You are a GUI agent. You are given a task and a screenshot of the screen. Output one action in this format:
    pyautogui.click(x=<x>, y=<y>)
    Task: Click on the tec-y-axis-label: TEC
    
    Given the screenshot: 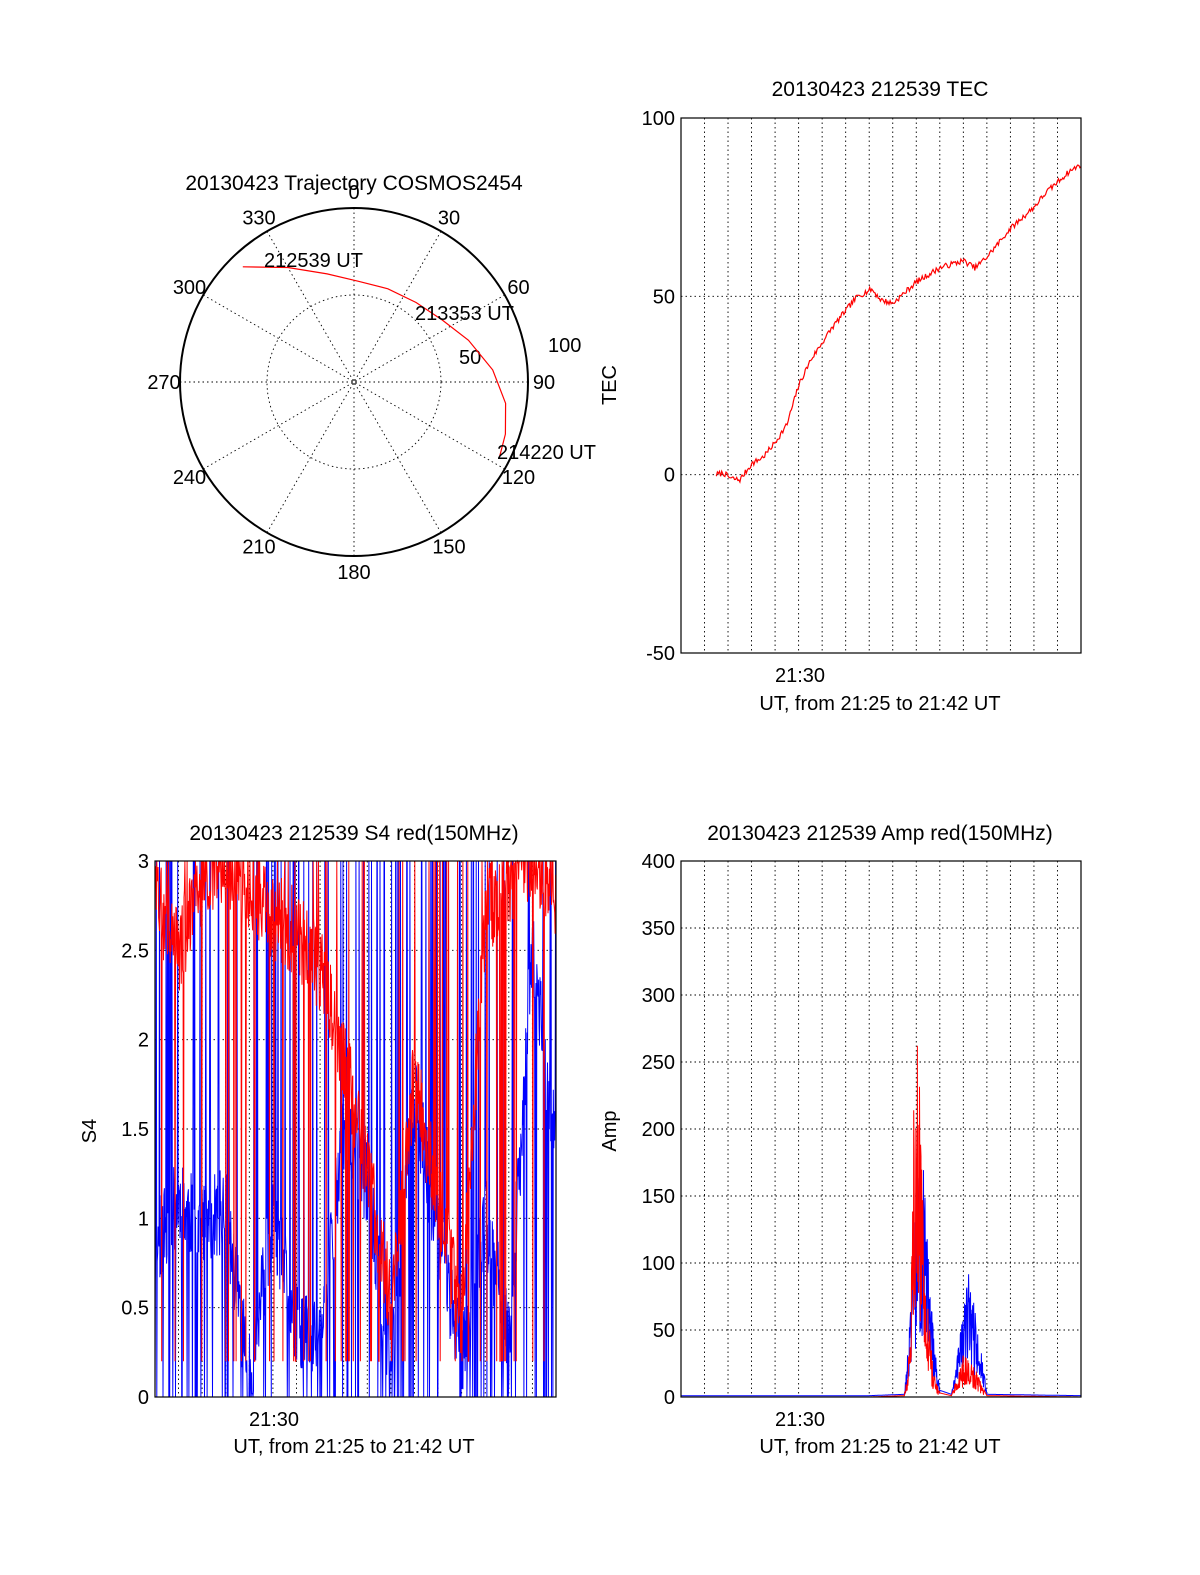 What is the action you would take?
    pyautogui.click(x=610, y=385)
    